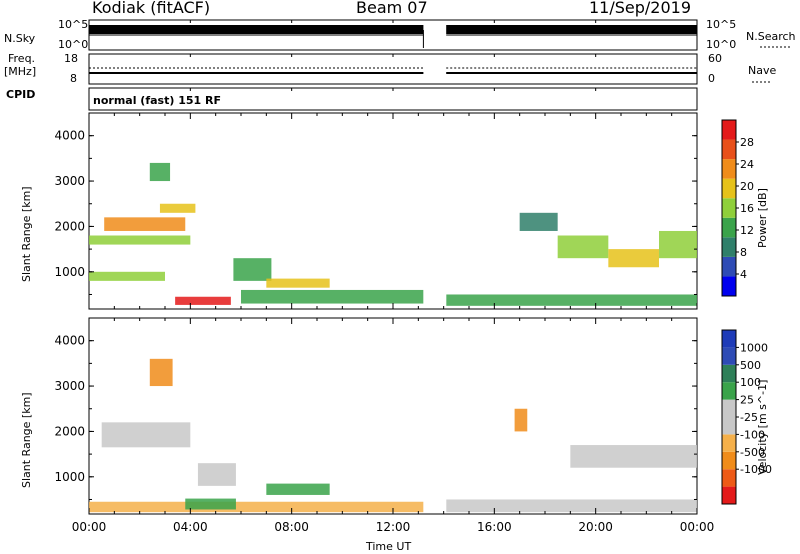  Describe the element at coordinates (747, 230) in the screenshot. I see `power-colorbar-tick-label: 12` at that location.